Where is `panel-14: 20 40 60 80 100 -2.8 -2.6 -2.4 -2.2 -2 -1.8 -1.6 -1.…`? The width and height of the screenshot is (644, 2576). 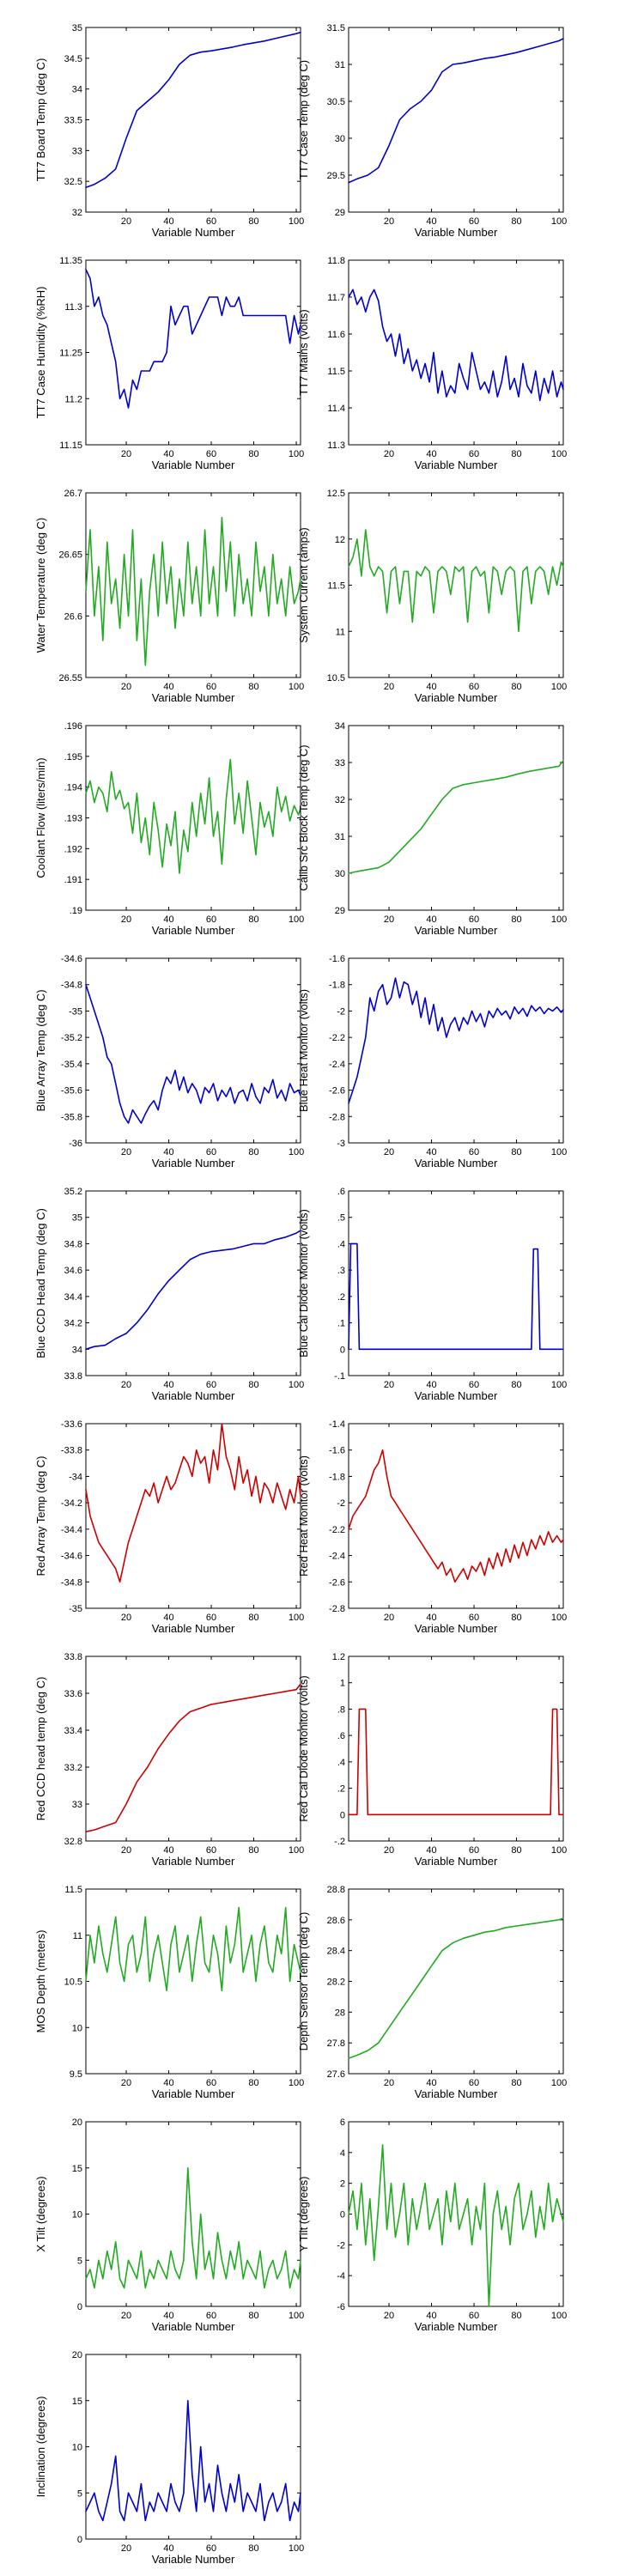 panel-14: 20 40 60 80 100 -2.8 -2.6 -2.4 -2.2 -2 -1.8 -1.6 -1.… is located at coordinates (432, 1527).